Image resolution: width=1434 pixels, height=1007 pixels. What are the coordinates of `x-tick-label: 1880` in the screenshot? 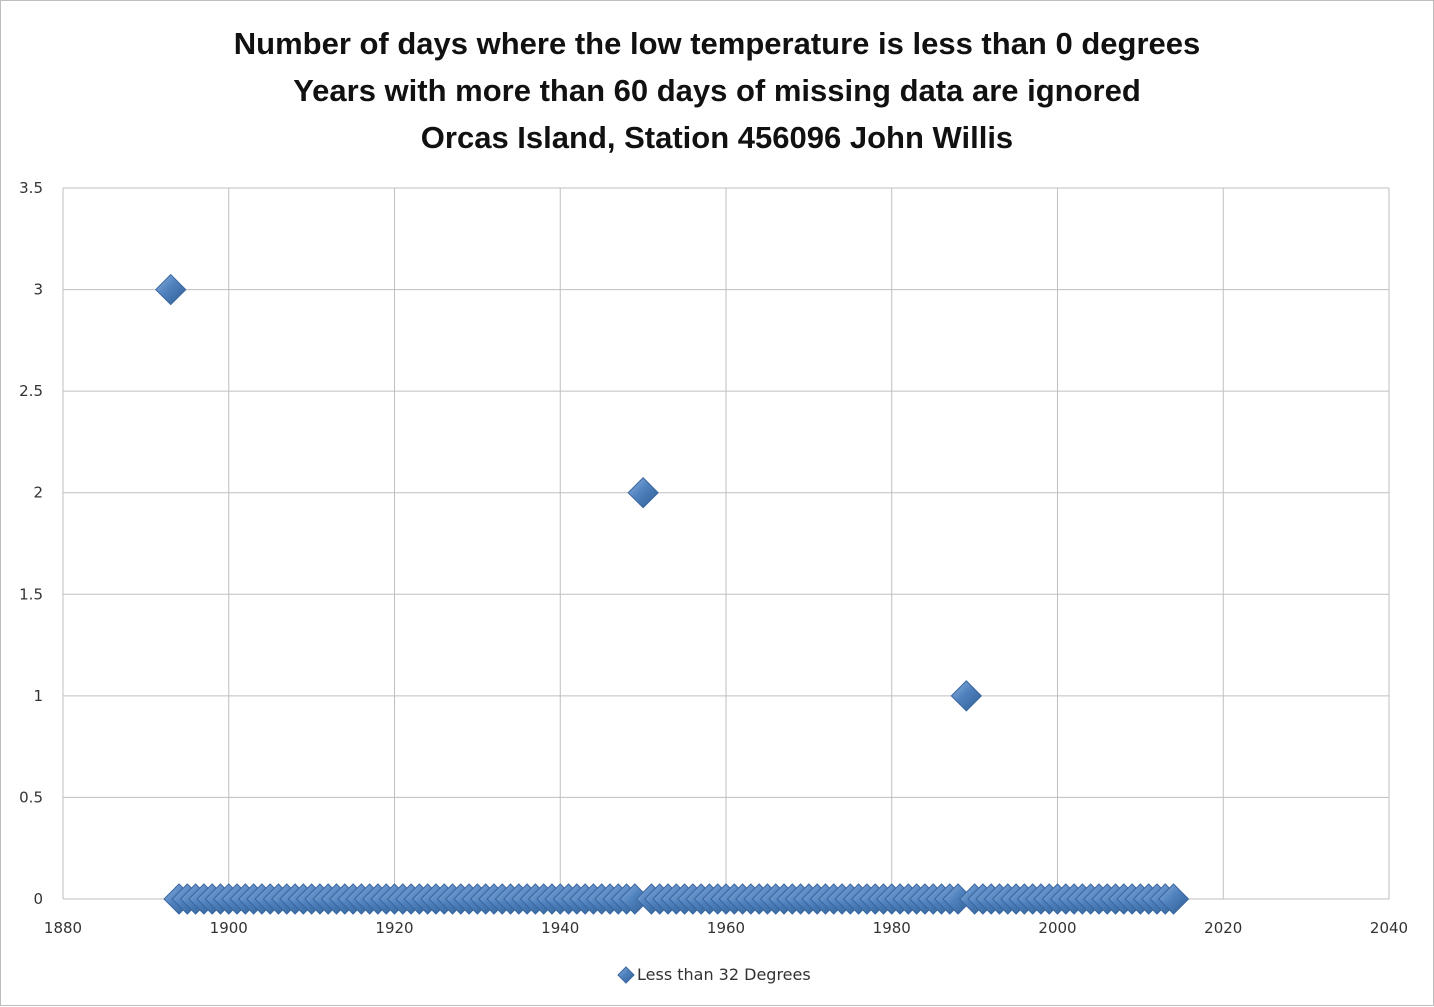 It's located at (63, 928).